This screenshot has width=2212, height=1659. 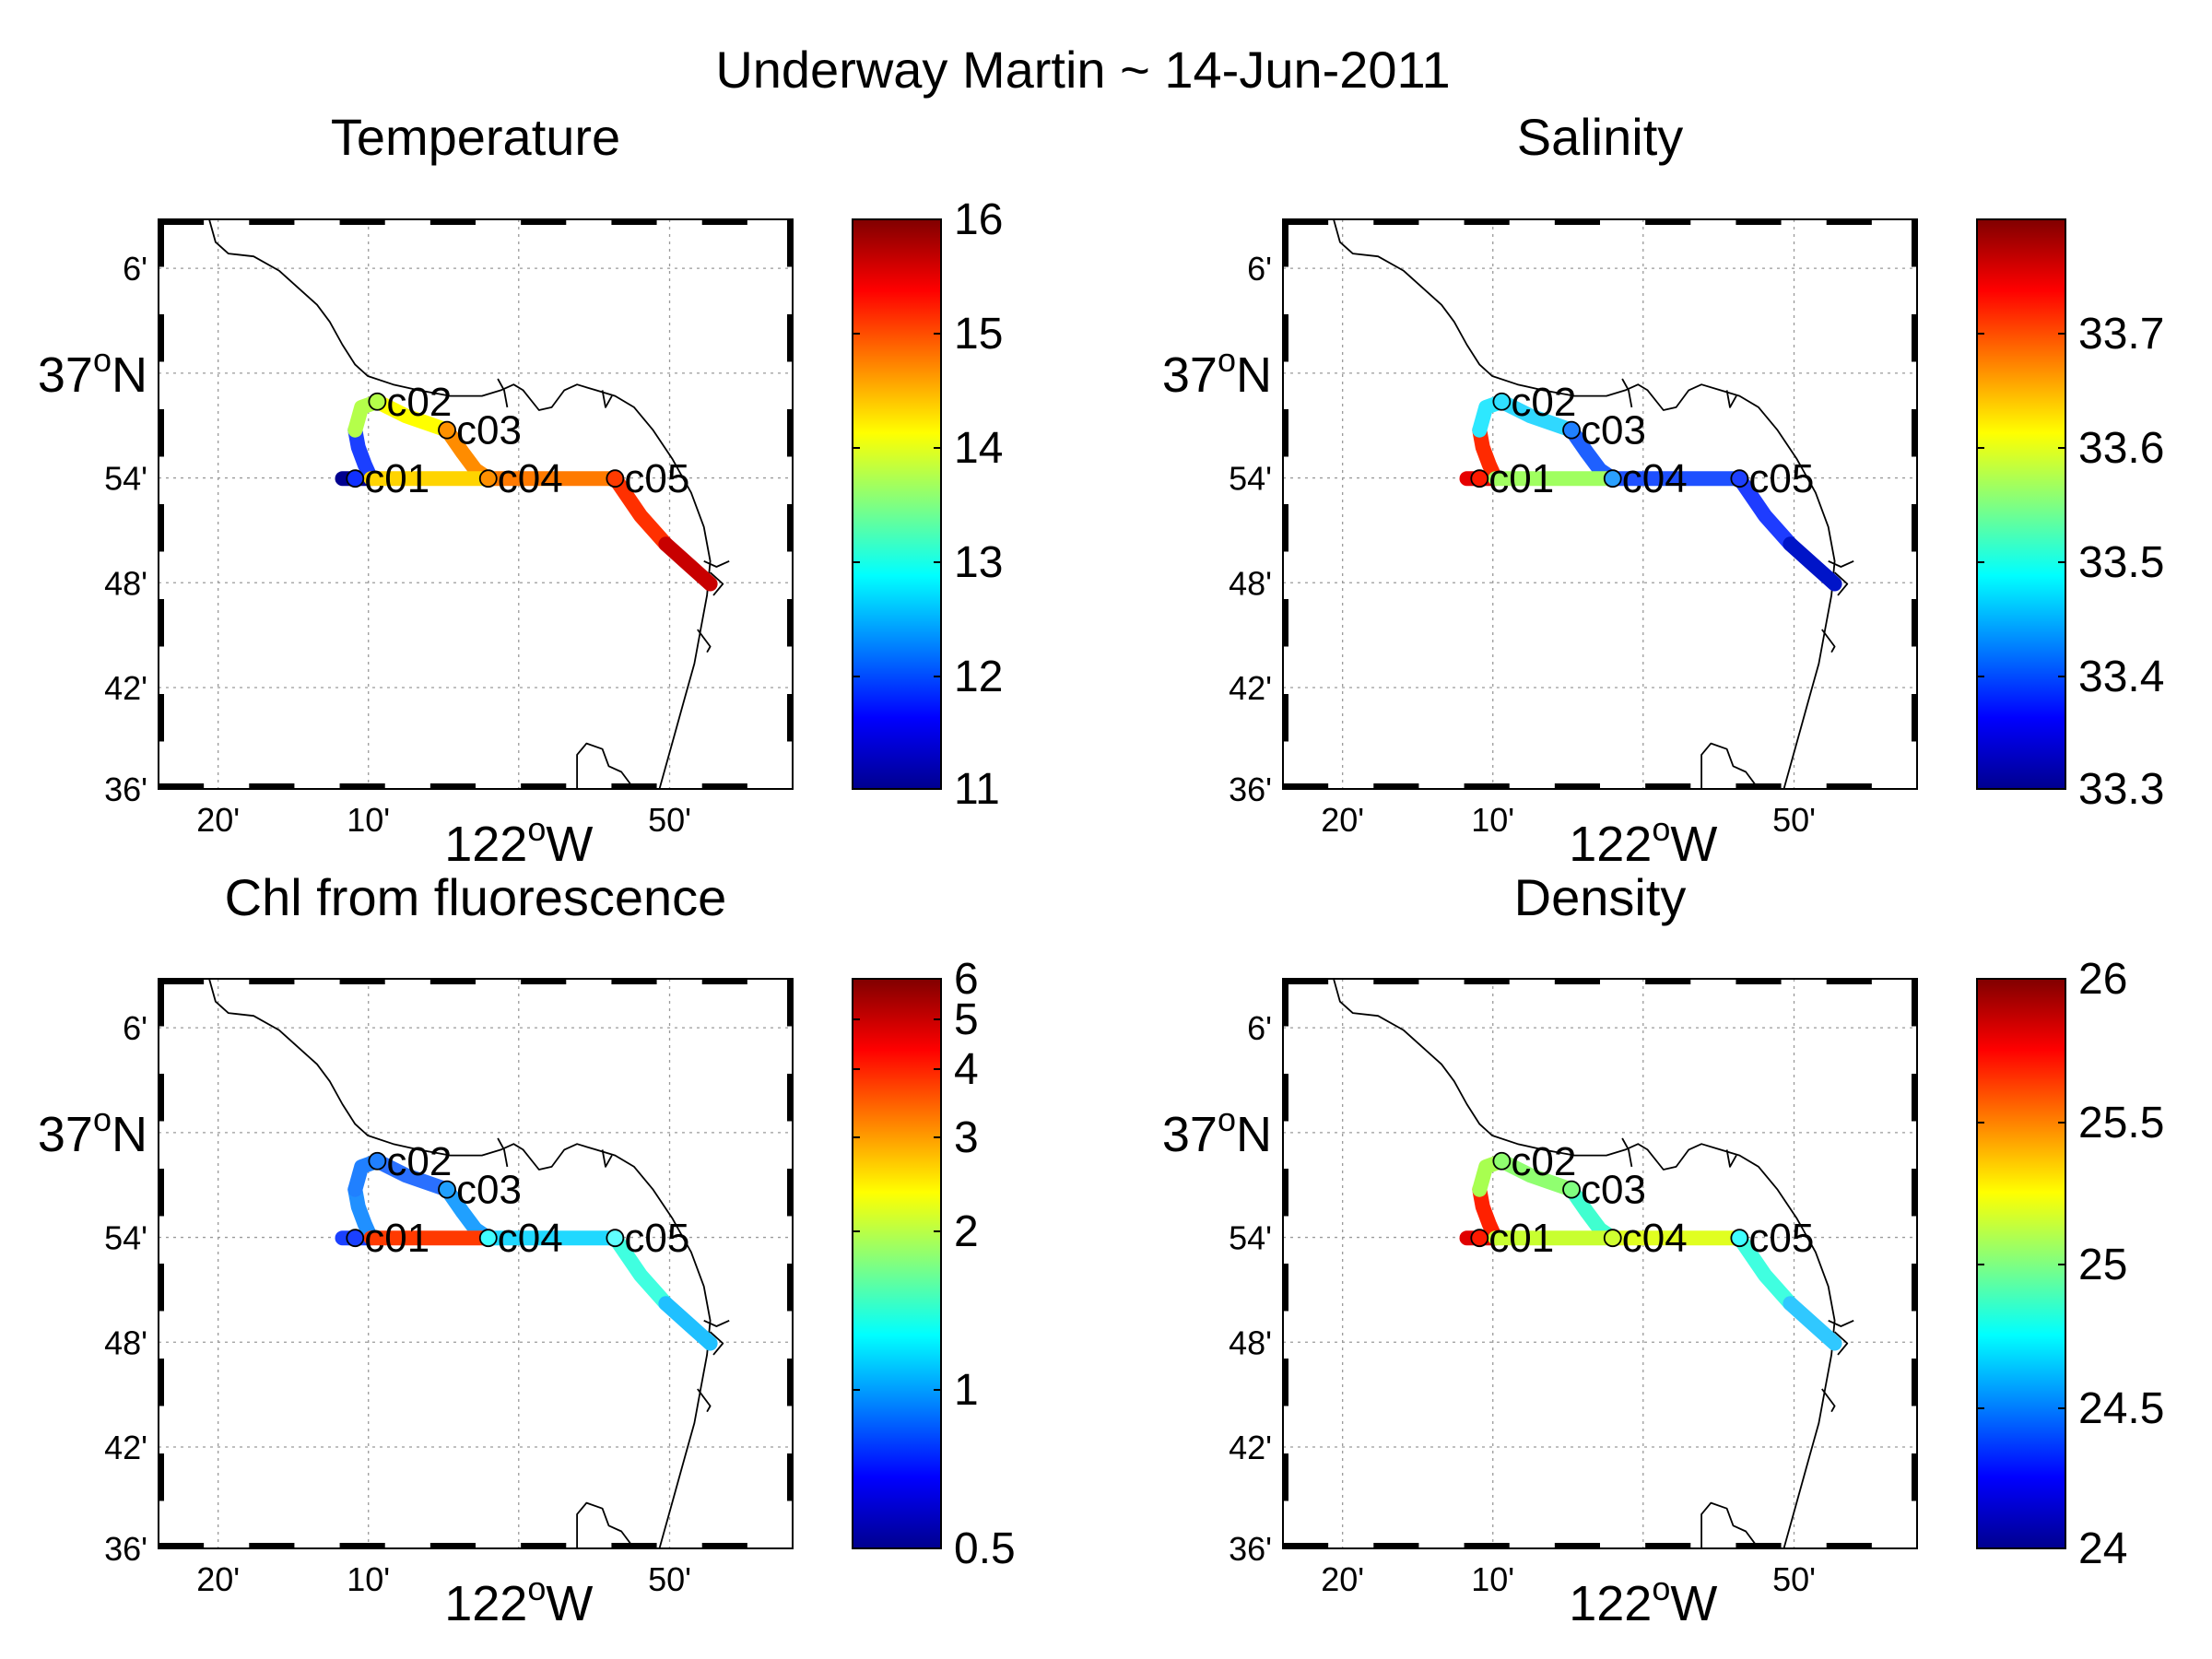 I want to click on station-label: c03, so click(x=1613, y=1190).